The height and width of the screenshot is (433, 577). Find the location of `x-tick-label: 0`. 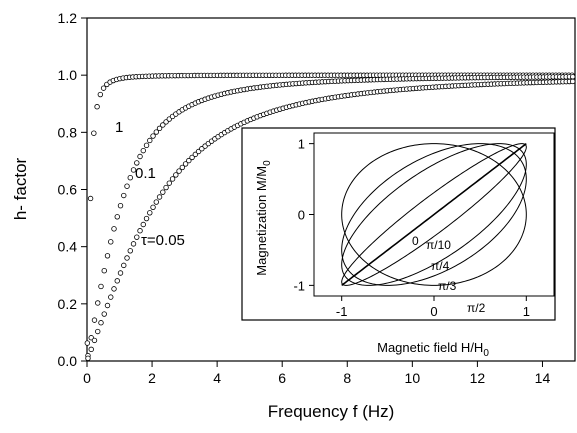

x-tick-label: 0 is located at coordinates (87, 378).